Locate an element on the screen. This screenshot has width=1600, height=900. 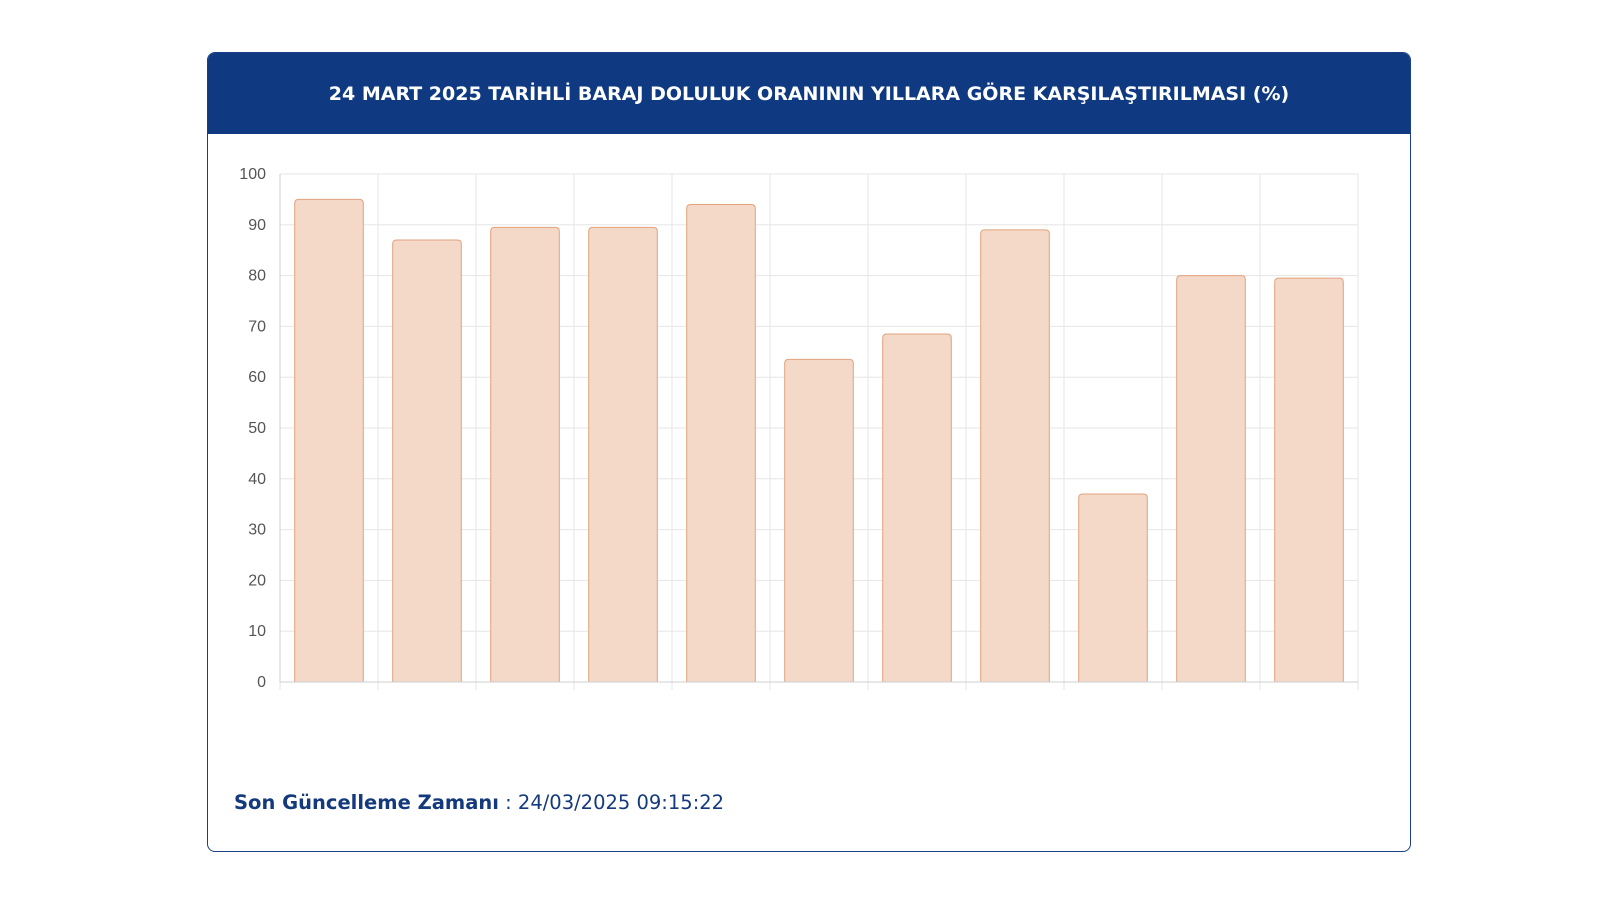
y-tick-label: 0 is located at coordinates (261, 682).